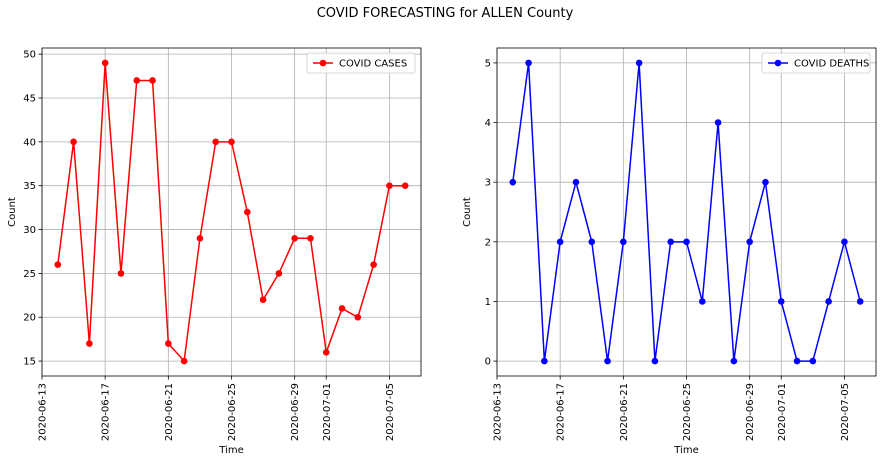 The width and height of the screenshot is (885, 462). What do you see at coordinates (29, 186) in the screenshot?
I see `y-tick-label: 35` at bounding box center [29, 186].